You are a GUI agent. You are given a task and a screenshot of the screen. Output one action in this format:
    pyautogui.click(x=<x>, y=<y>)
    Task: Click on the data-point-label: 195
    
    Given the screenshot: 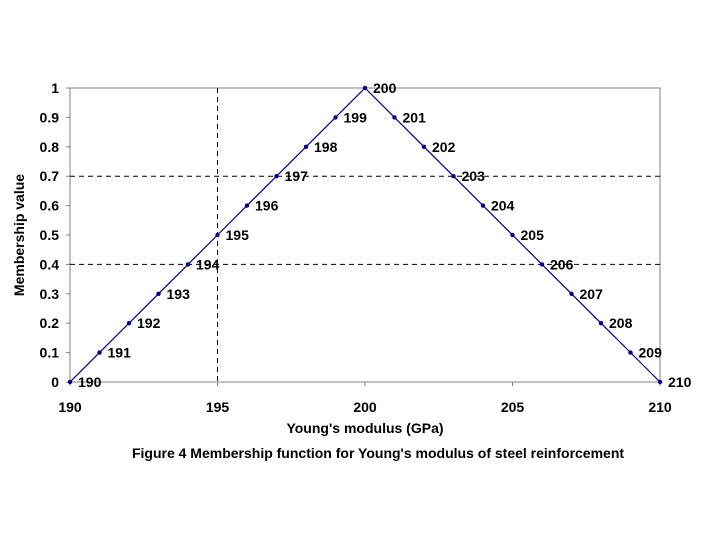 What is the action you would take?
    pyautogui.click(x=238, y=235)
    